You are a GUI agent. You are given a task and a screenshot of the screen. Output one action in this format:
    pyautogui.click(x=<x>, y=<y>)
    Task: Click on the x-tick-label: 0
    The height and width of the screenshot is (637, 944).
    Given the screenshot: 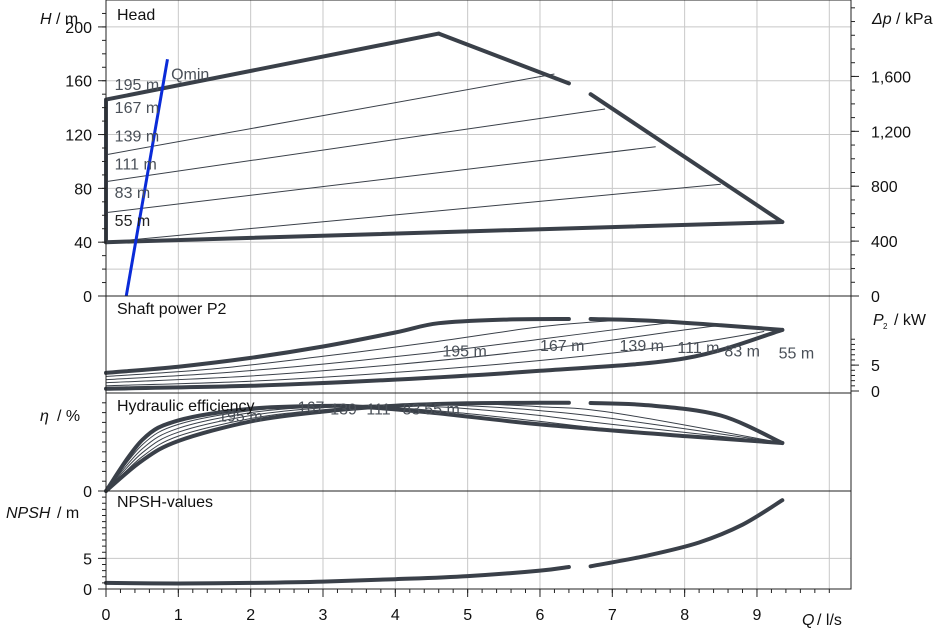 What is the action you would take?
    pyautogui.click(x=106, y=615)
    